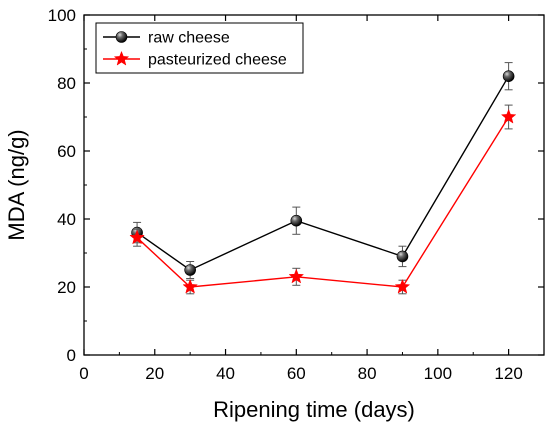 This screenshot has width=550, height=429. I want to click on x-tick-label: 120, so click(508, 373).